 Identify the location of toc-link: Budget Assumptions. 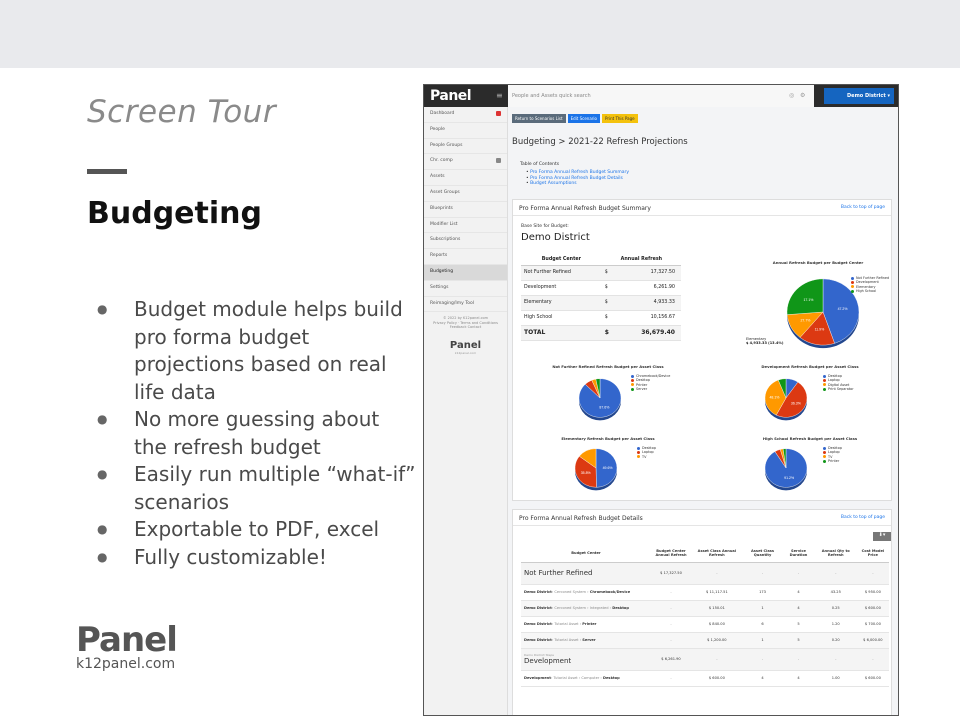
(577, 184).